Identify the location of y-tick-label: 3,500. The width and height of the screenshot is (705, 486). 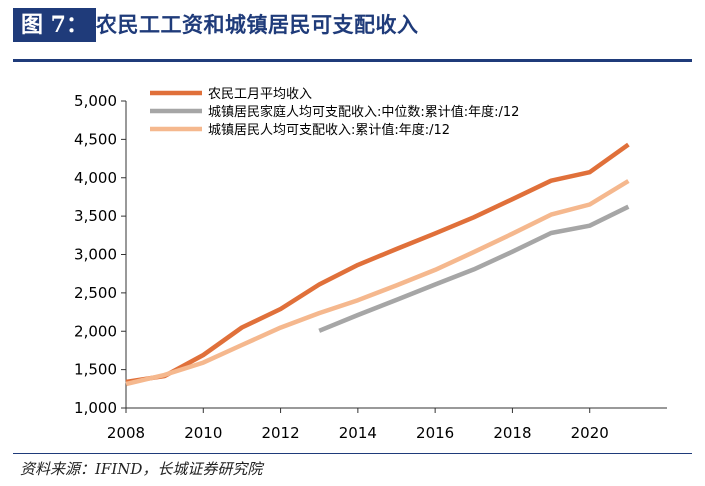
(95, 216).